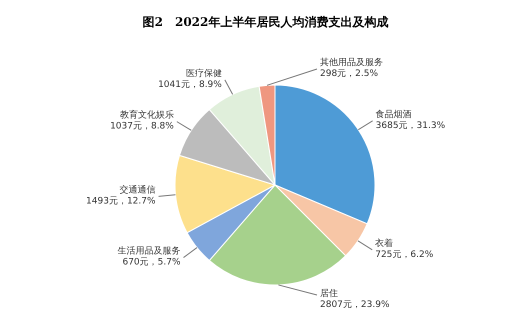 Image resolution: width=515 pixels, height=328 pixels. What do you see at coordinates (394, 114) in the screenshot?
I see `slice-label: 食品烟酒` at bounding box center [394, 114].